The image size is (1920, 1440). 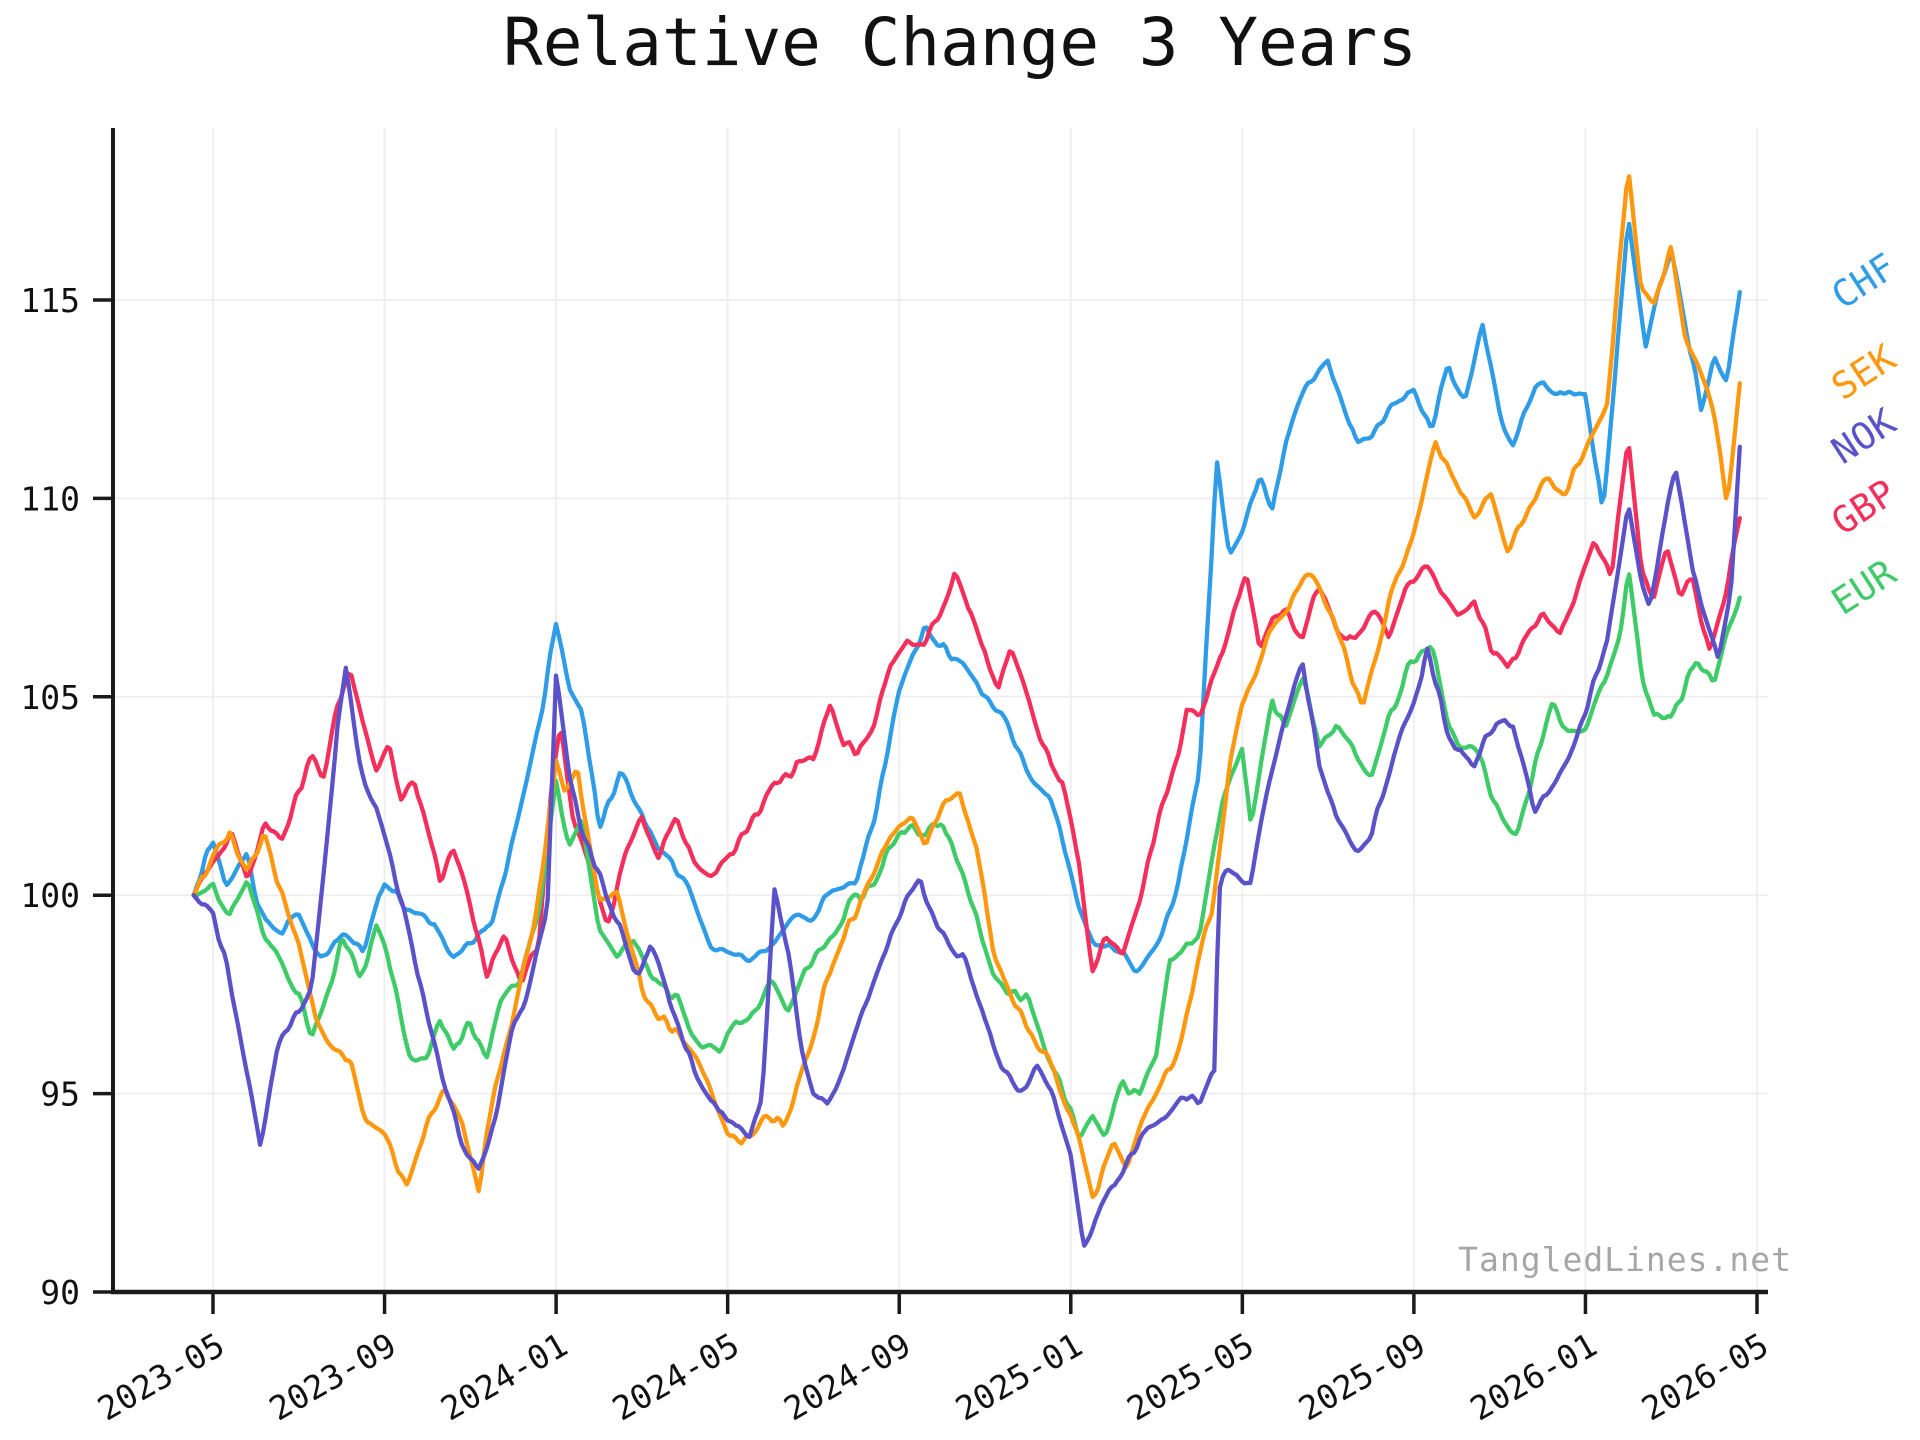 I want to click on x-tick-label-6: 2025-05, so click(x=1190, y=1376).